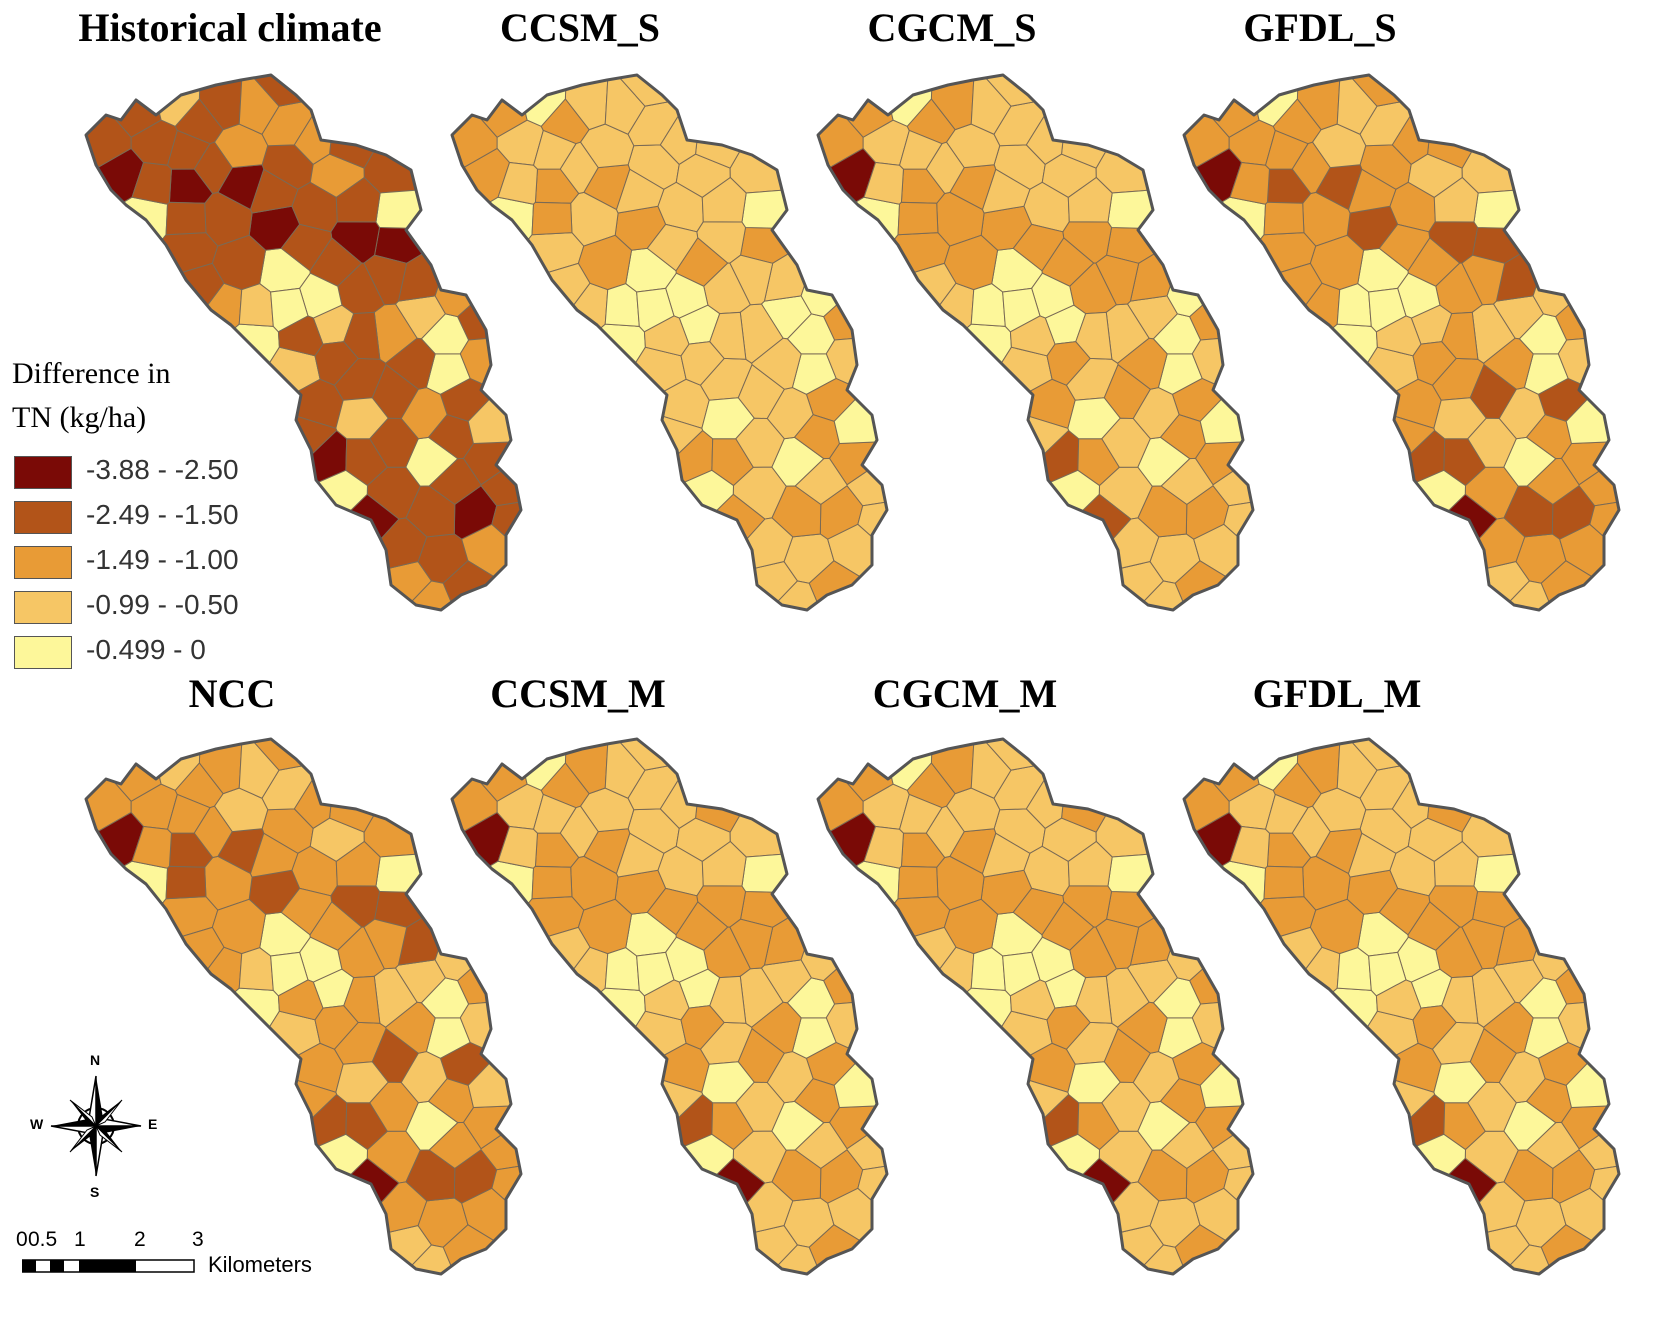 Image resolution: width=1665 pixels, height=1317 pixels. Describe the element at coordinates (580, 27) in the screenshot. I see `panel-title-2: CCSM_S` at that location.